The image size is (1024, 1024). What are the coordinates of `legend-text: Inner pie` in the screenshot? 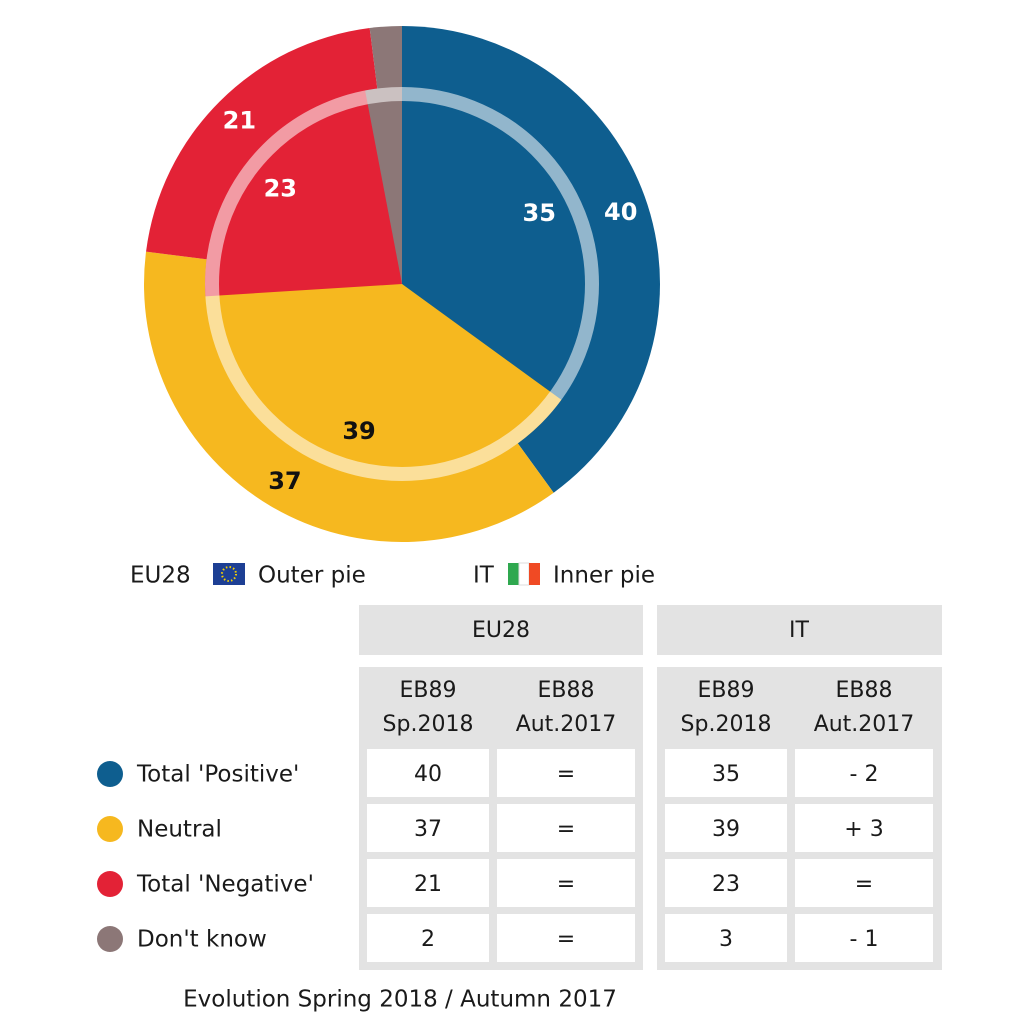 It's located at (604, 576).